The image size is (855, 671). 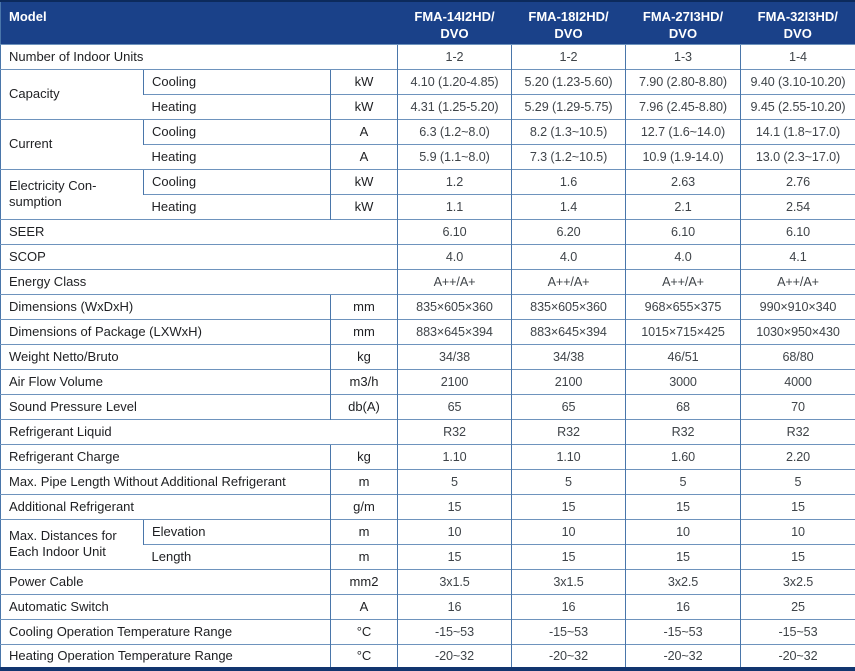 I want to click on row-label: Additional Refrigerant, so click(x=166, y=506).